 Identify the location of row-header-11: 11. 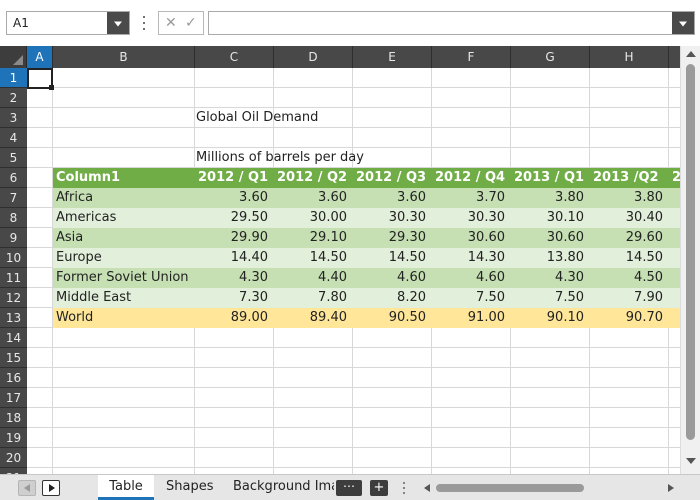
(13, 278).